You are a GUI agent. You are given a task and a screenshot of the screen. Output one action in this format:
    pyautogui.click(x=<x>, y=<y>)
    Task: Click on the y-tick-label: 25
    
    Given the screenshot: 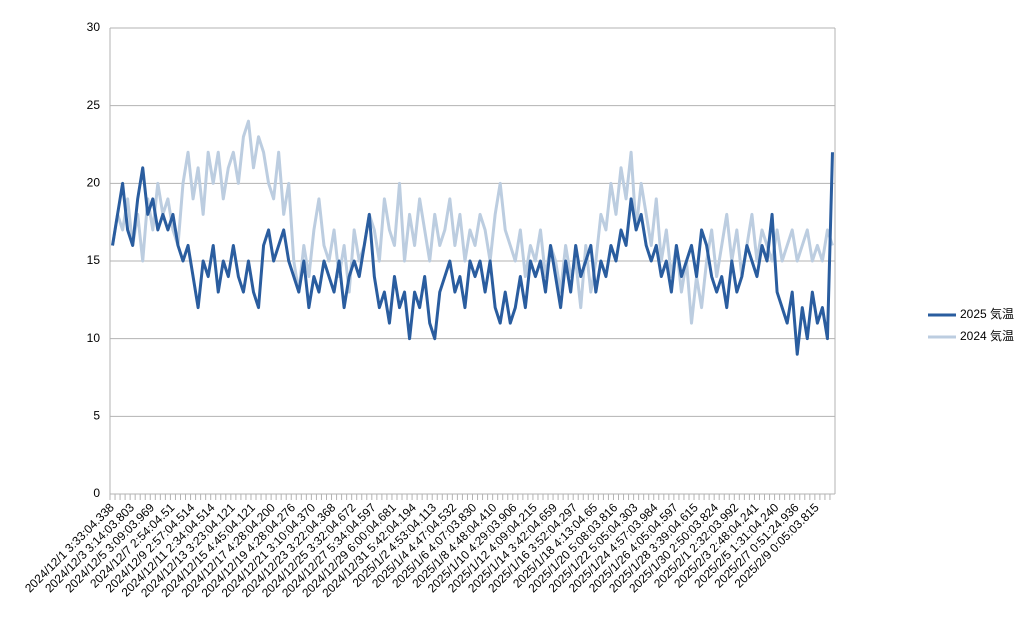 What is the action you would take?
    pyautogui.click(x=94, y=105)
    